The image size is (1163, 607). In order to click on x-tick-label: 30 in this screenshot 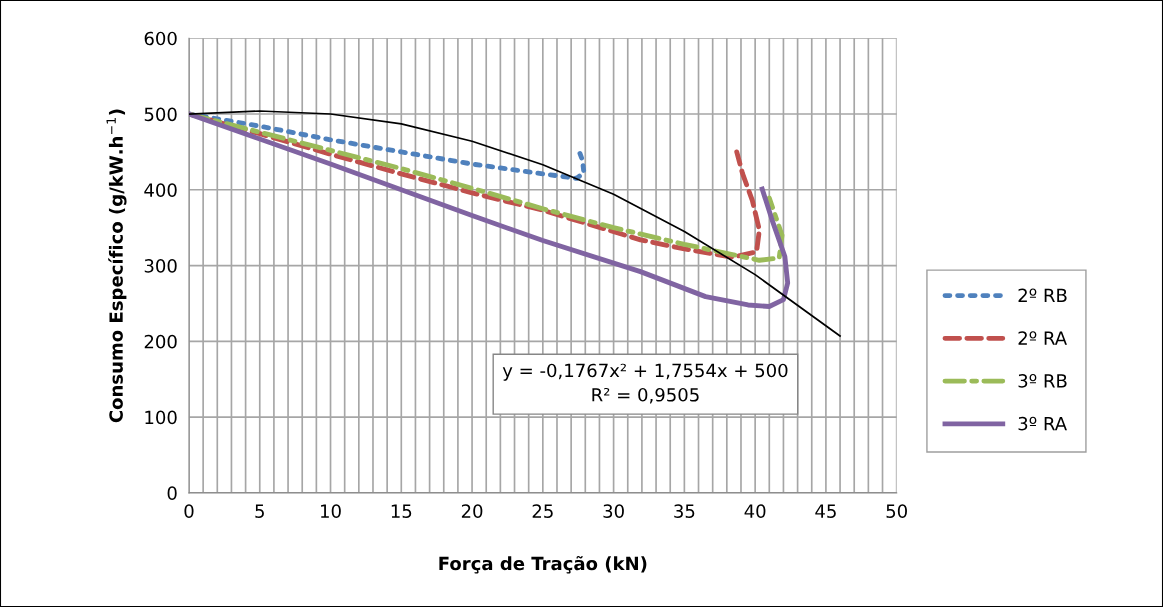, I will do `click(613, 511)`.